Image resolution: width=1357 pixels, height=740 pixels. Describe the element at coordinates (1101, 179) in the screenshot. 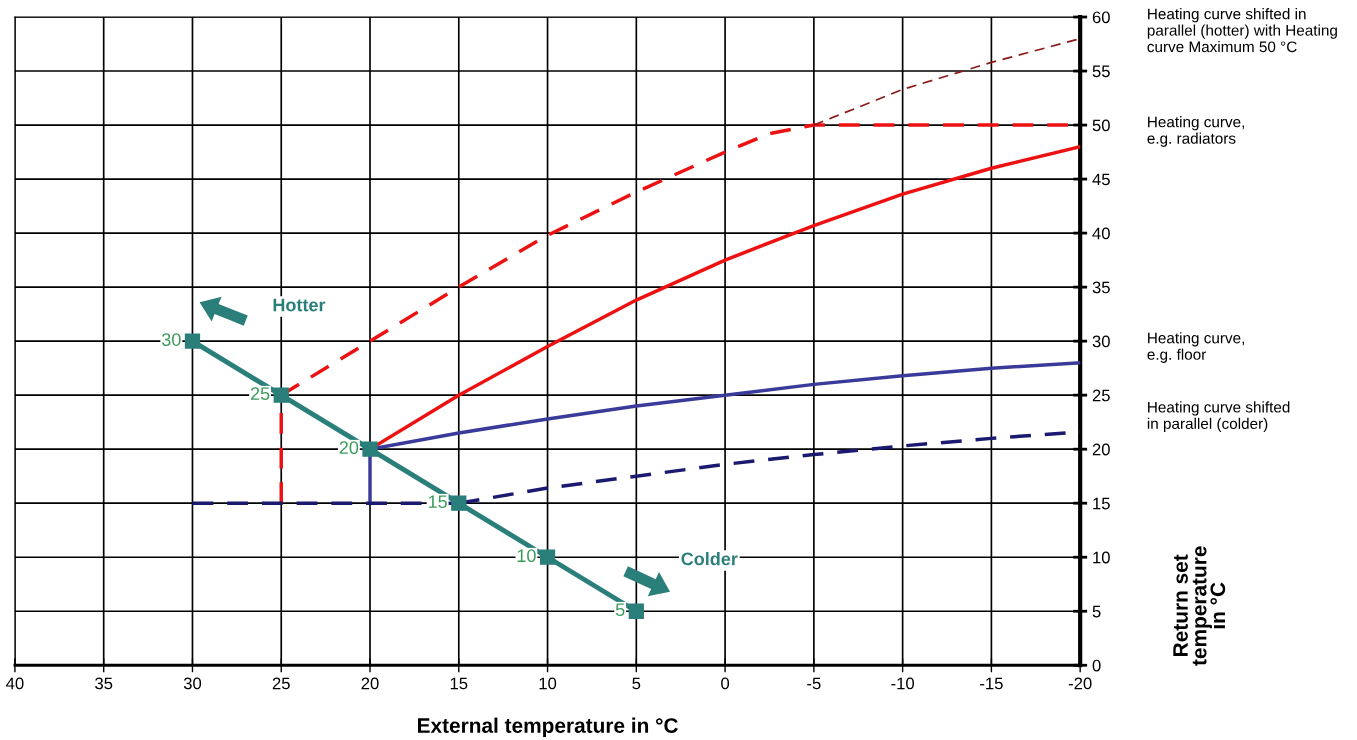

I see `y-tick-label: 45` at that location.